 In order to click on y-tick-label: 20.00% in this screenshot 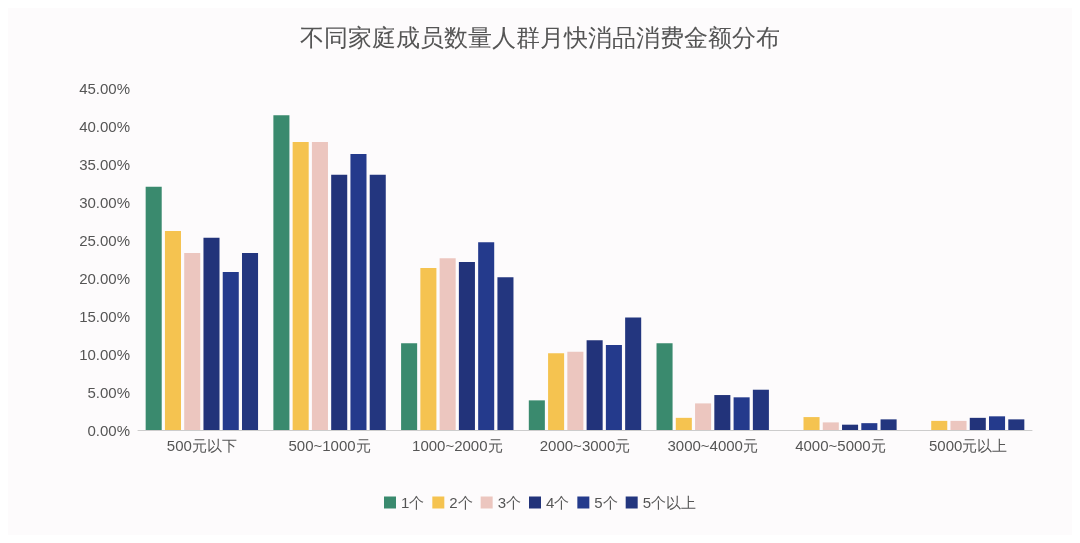, I will do `click(104, 278)`.